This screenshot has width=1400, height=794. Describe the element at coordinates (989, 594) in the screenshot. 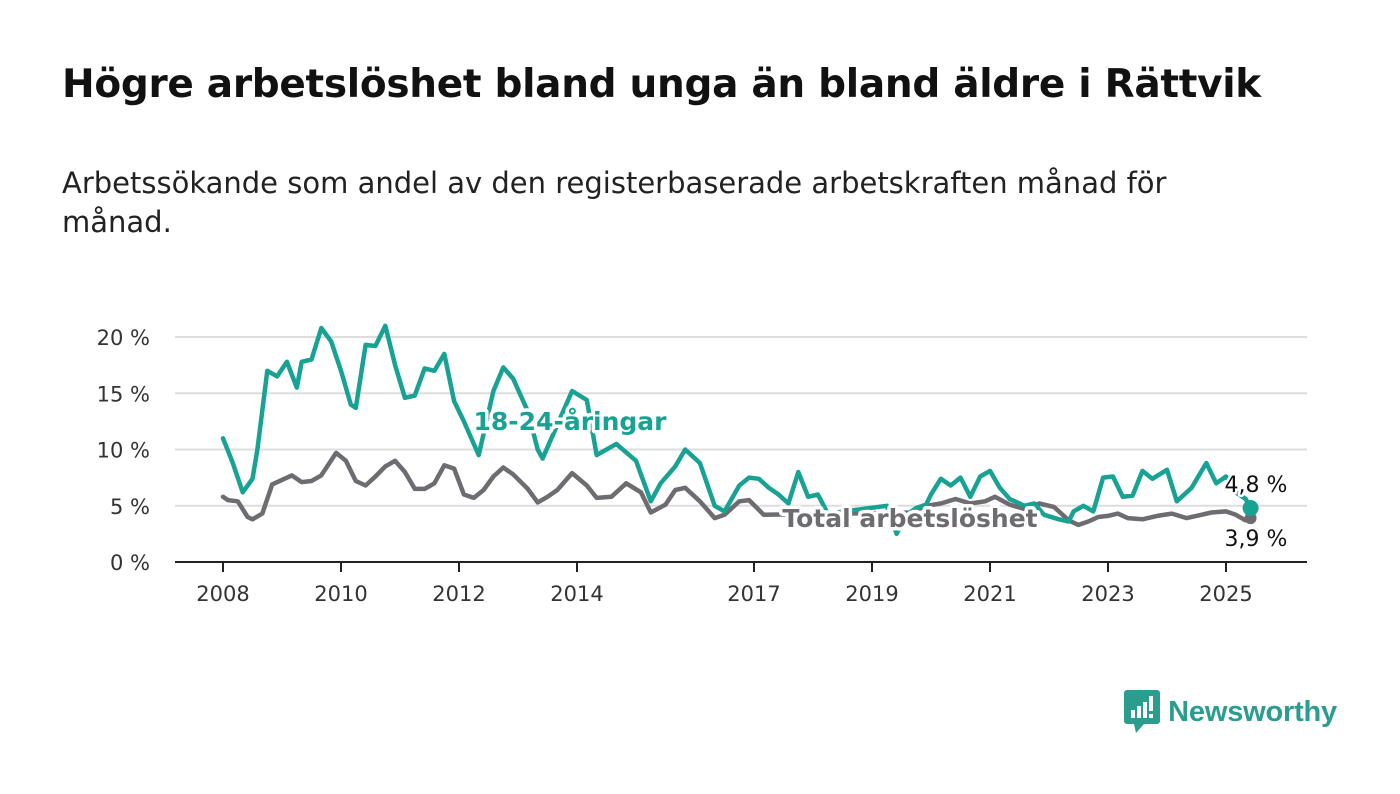

I see `x-tick-label: 2021` at that location.